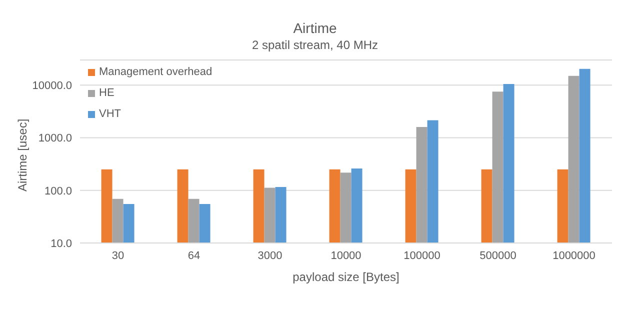 The height and width of the screenshot is (316, 630). What do you see at coordinates (22, 155) in the screenshot?
I see `y-axis-title: Airtime [usec]` at bounding box center [22, 155].